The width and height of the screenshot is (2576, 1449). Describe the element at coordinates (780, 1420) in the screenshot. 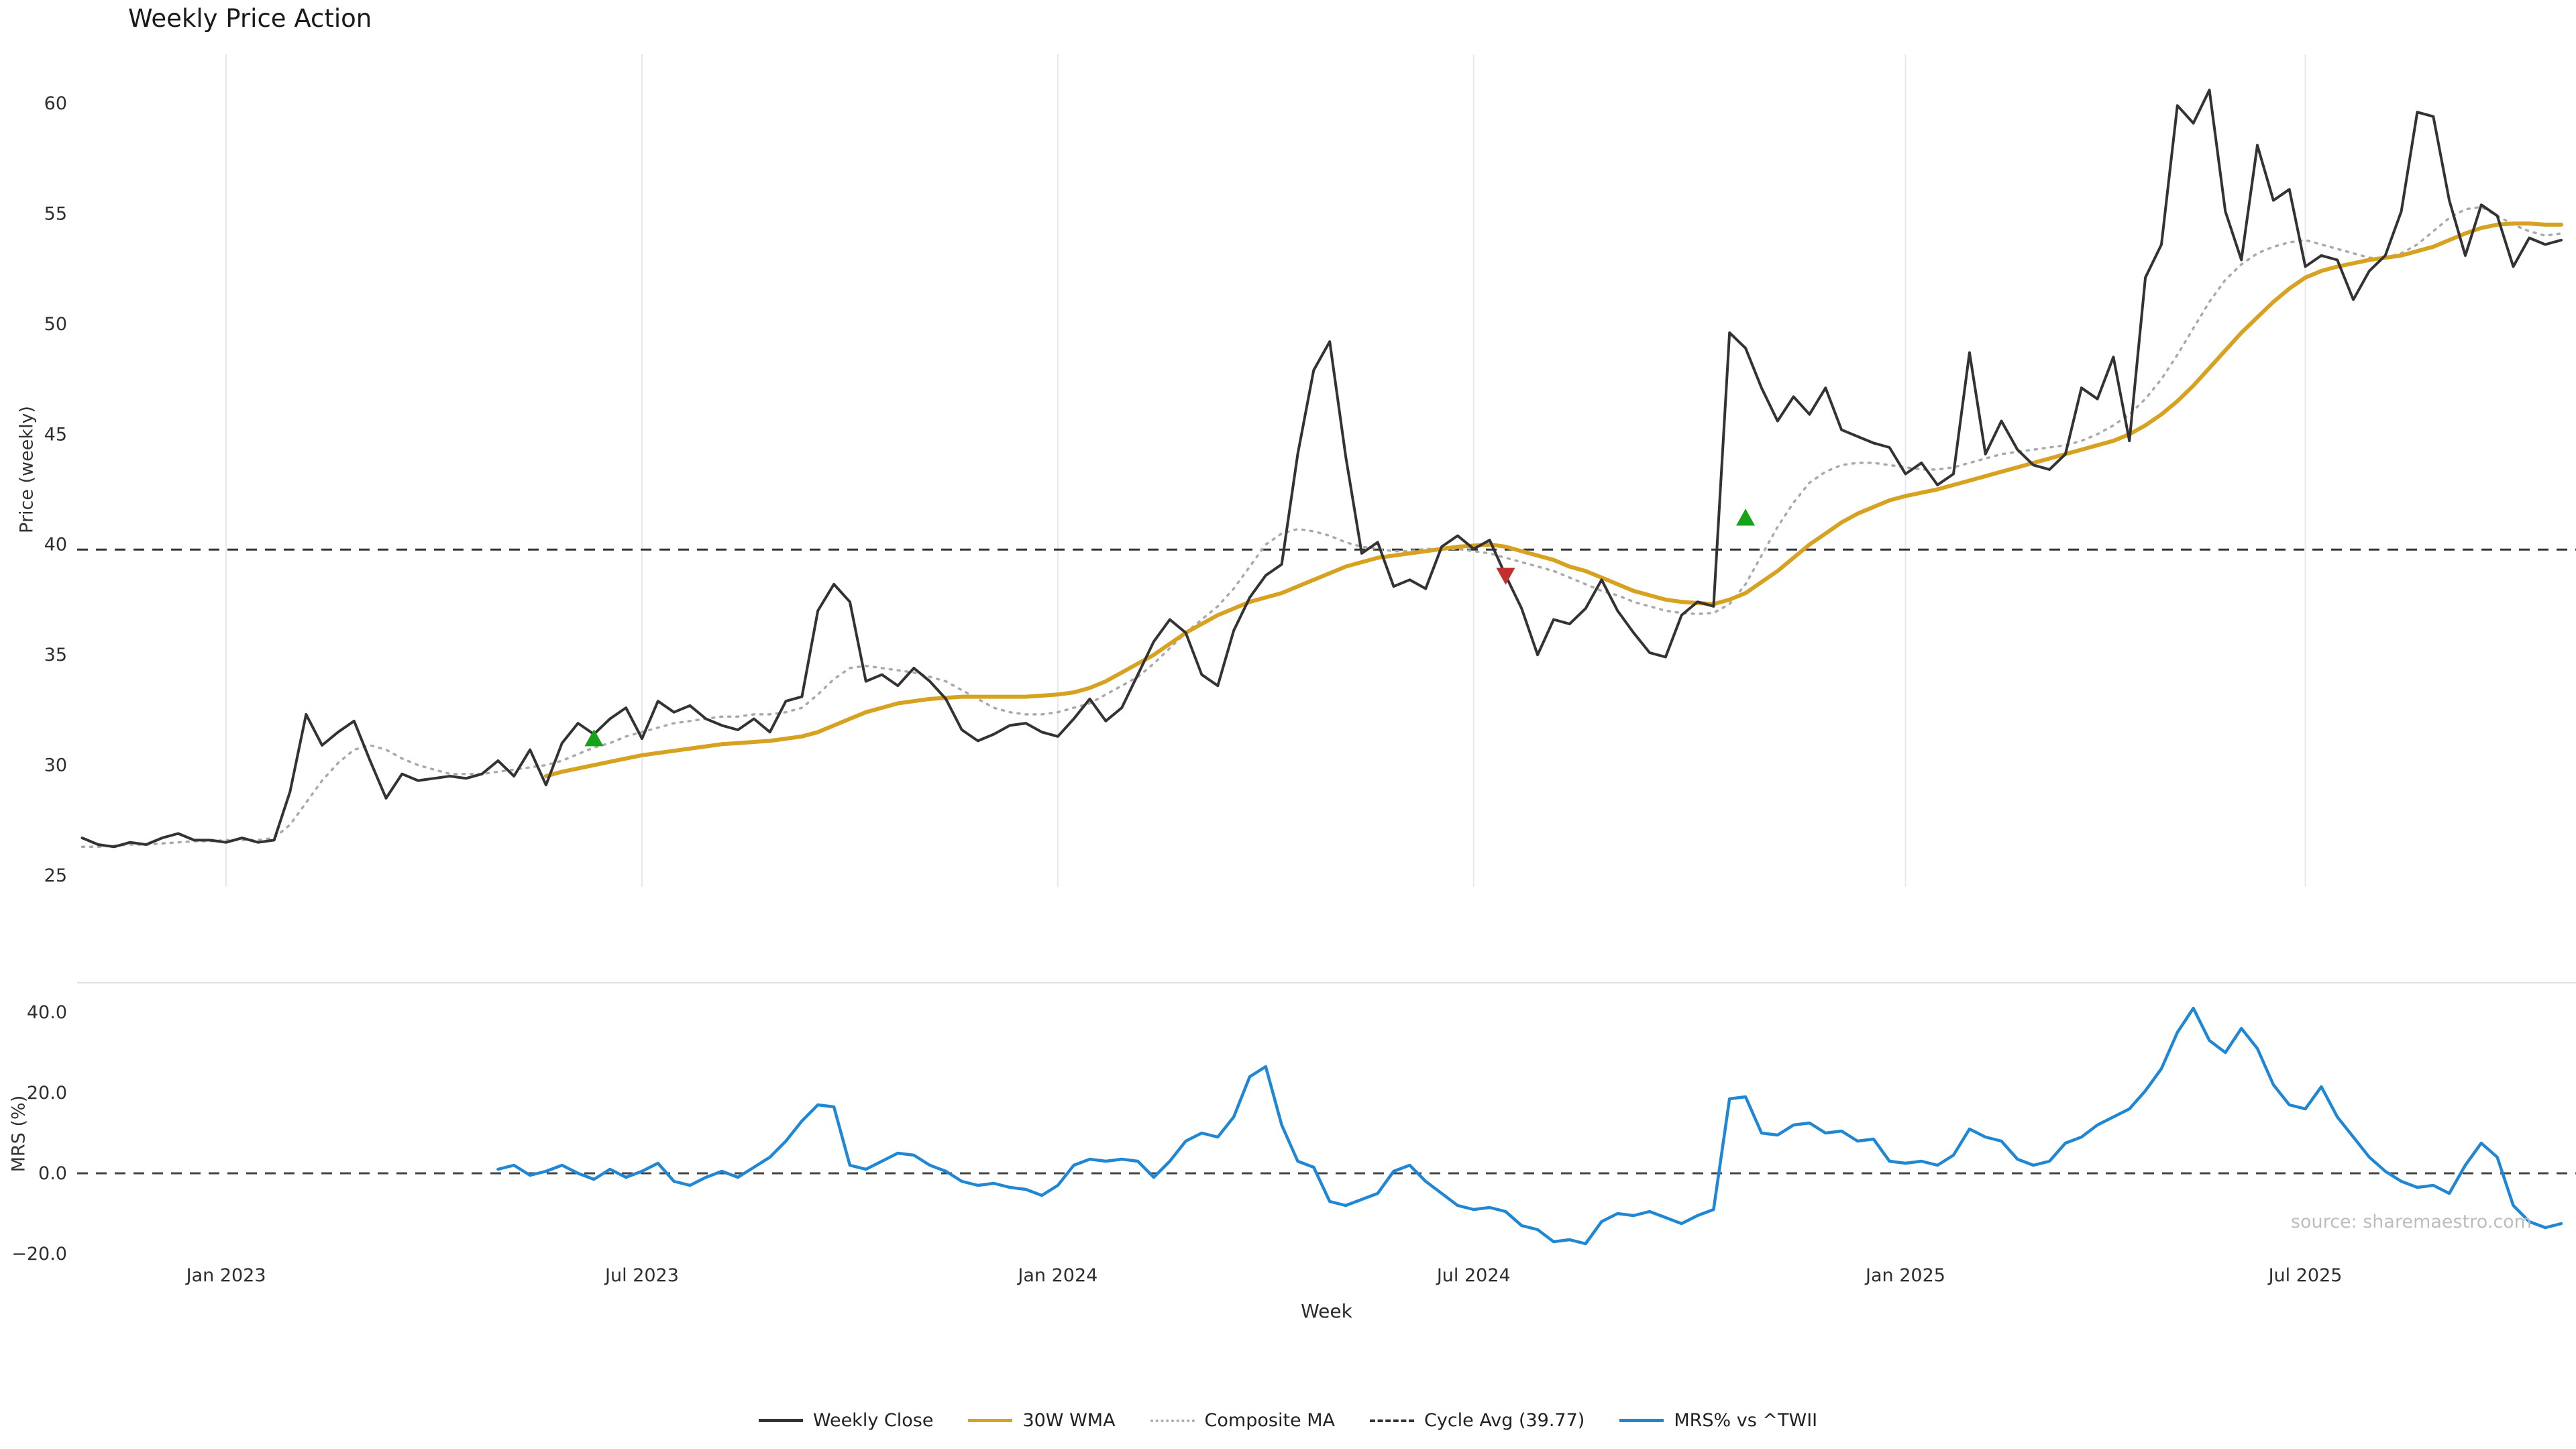

I see `weekly-close-line-swatch` at that location.